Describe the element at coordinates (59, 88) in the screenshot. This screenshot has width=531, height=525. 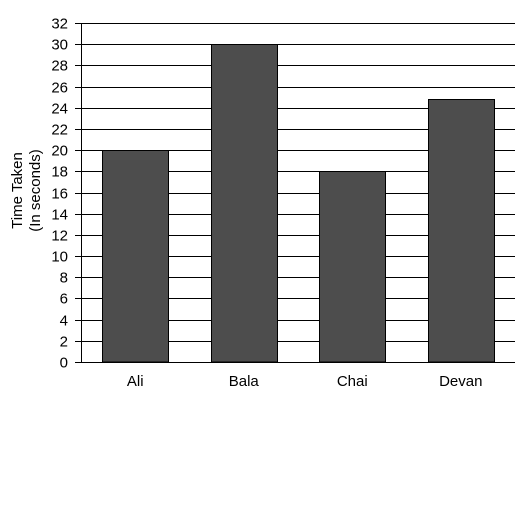
I see `y-tick-label: 26` at that location.